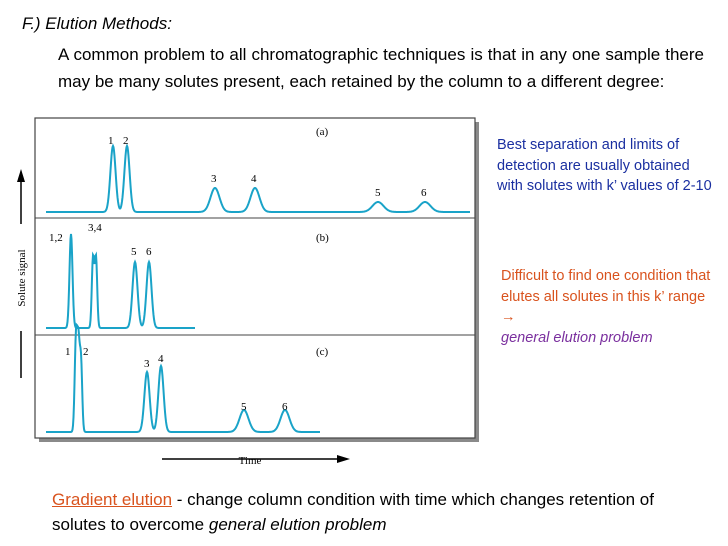 This screenshot has width=728, height=546. What do you see at coordinates (258, 178) in the screenshot?
I see `trace-a` at bounding box center [258, 178].